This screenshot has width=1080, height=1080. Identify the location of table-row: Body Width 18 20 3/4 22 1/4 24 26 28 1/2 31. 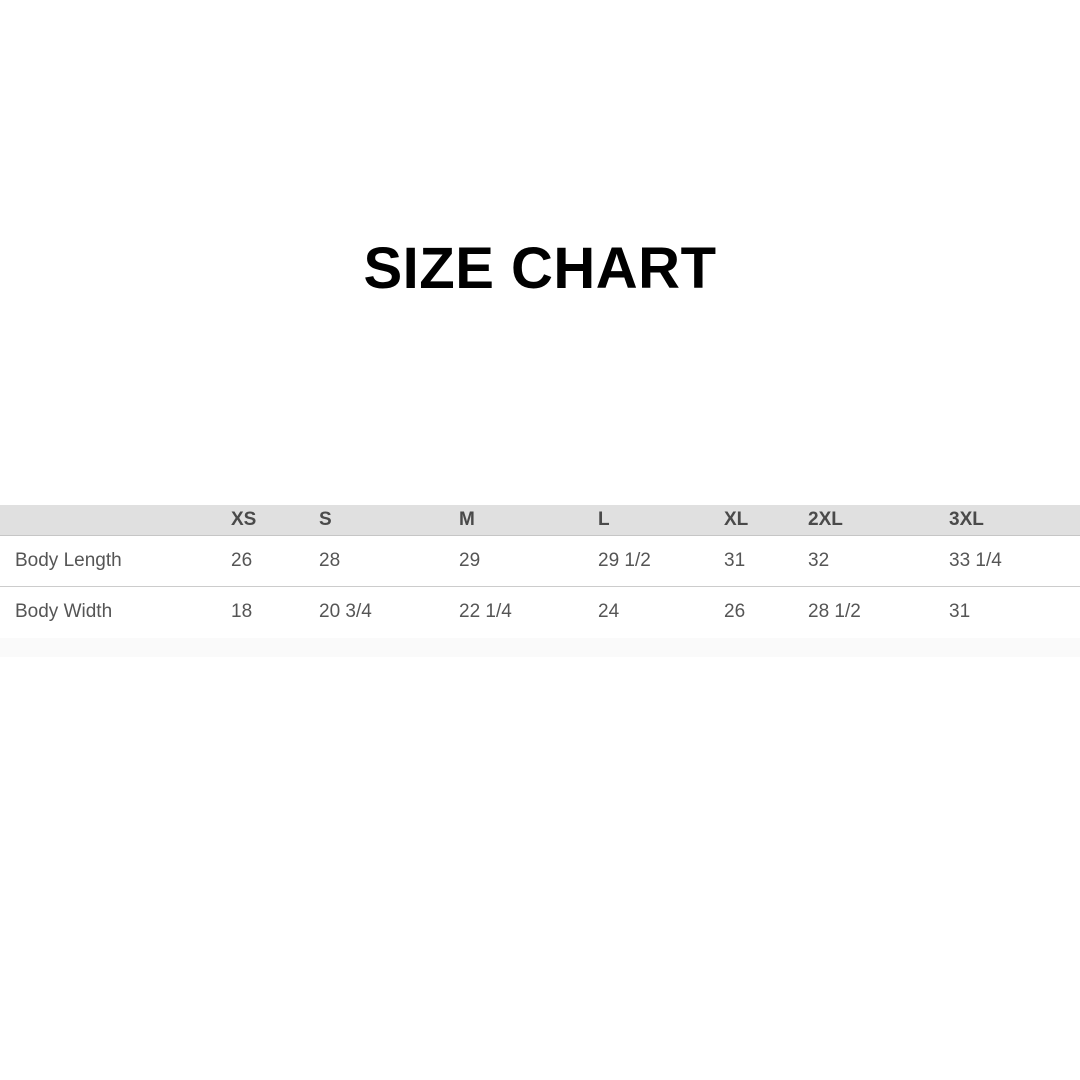
(540, 612).